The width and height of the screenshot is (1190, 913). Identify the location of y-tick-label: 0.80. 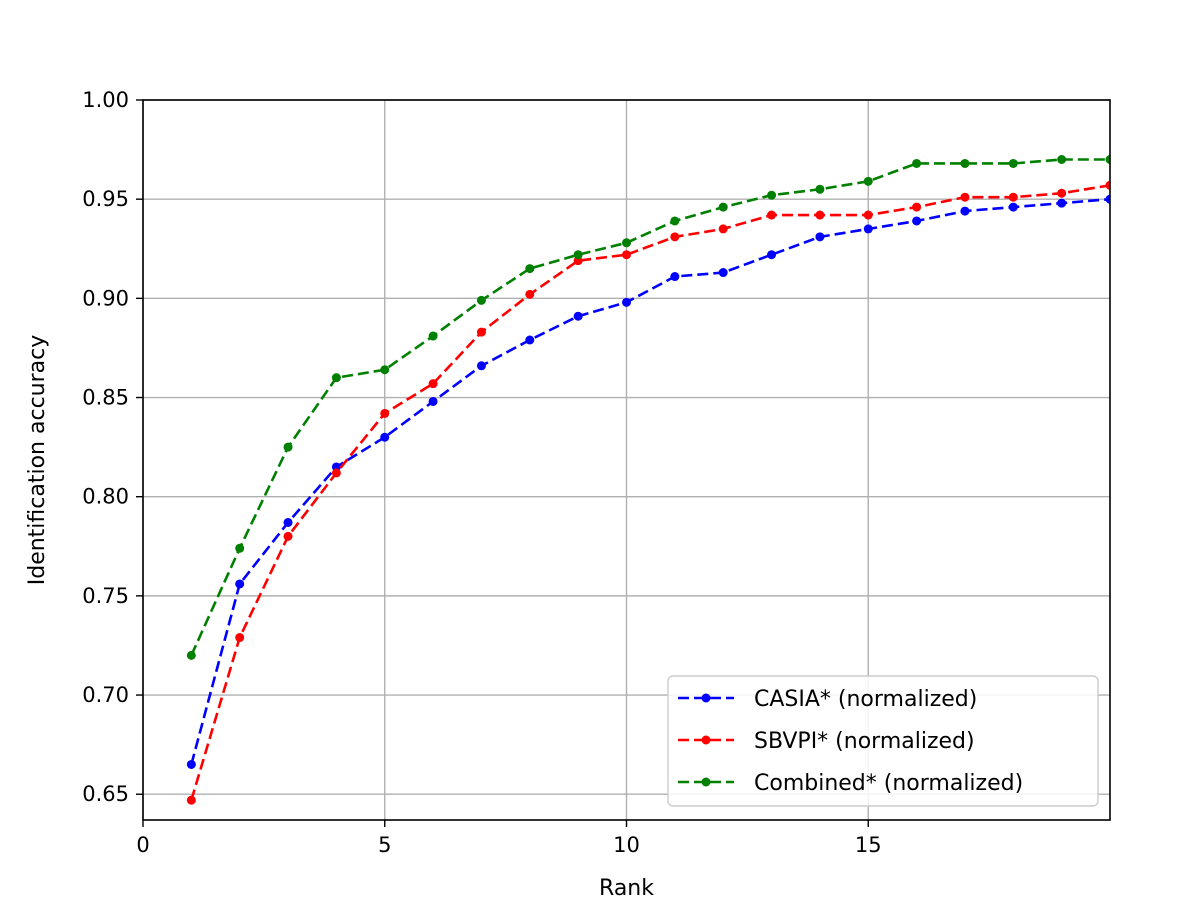
(105, 497).